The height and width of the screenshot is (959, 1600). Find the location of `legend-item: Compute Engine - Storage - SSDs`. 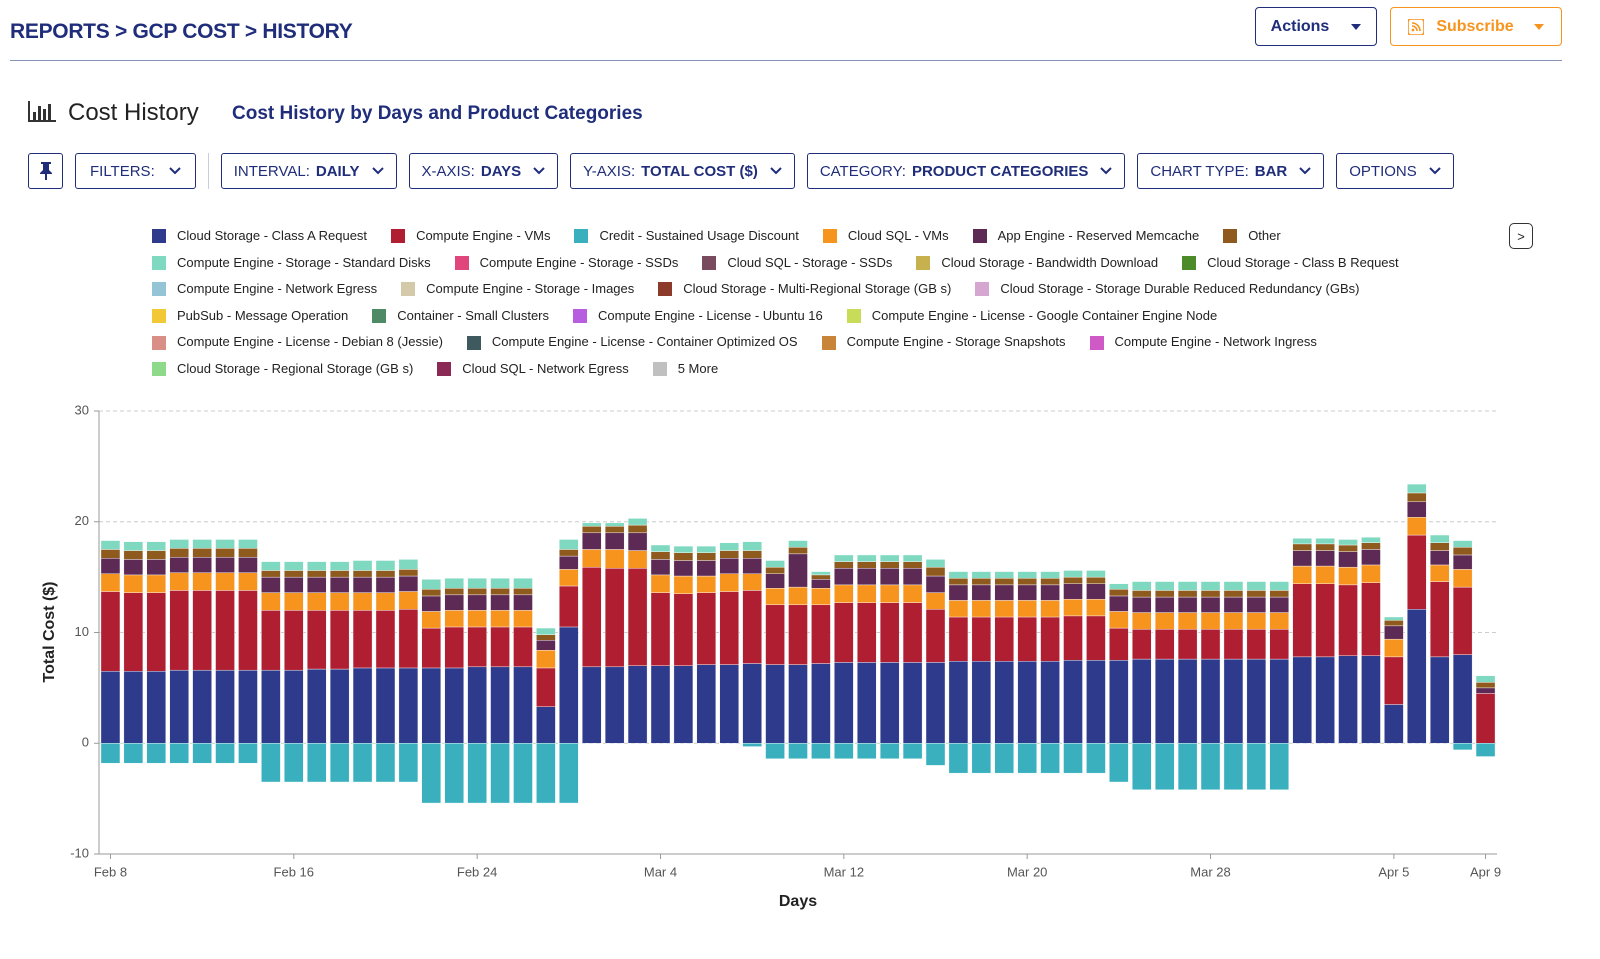

legend-item: Compute Engine - Storage - SSDs is located at coordinates (566, 263).